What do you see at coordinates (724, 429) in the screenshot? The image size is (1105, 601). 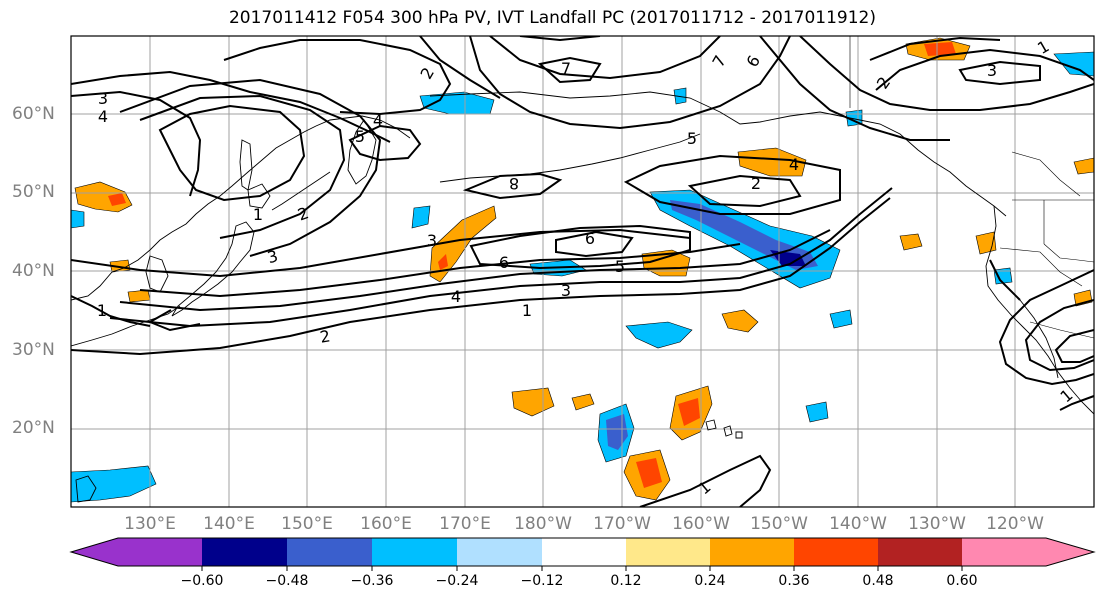 I see `hawaii-islands` at bounding box center [724, 429].